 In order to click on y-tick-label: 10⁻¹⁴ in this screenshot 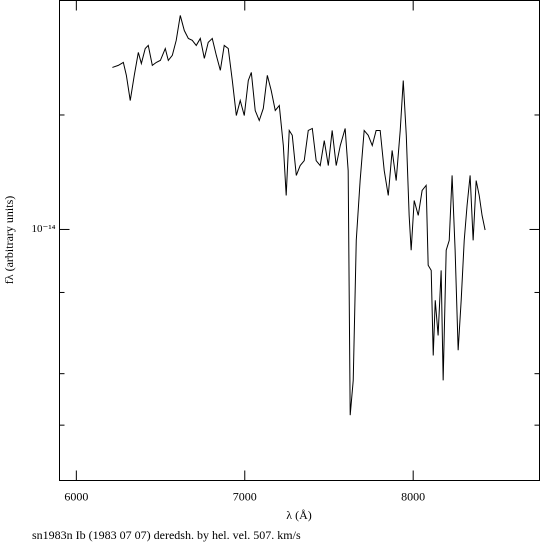, I will do `click(44, 229)`.